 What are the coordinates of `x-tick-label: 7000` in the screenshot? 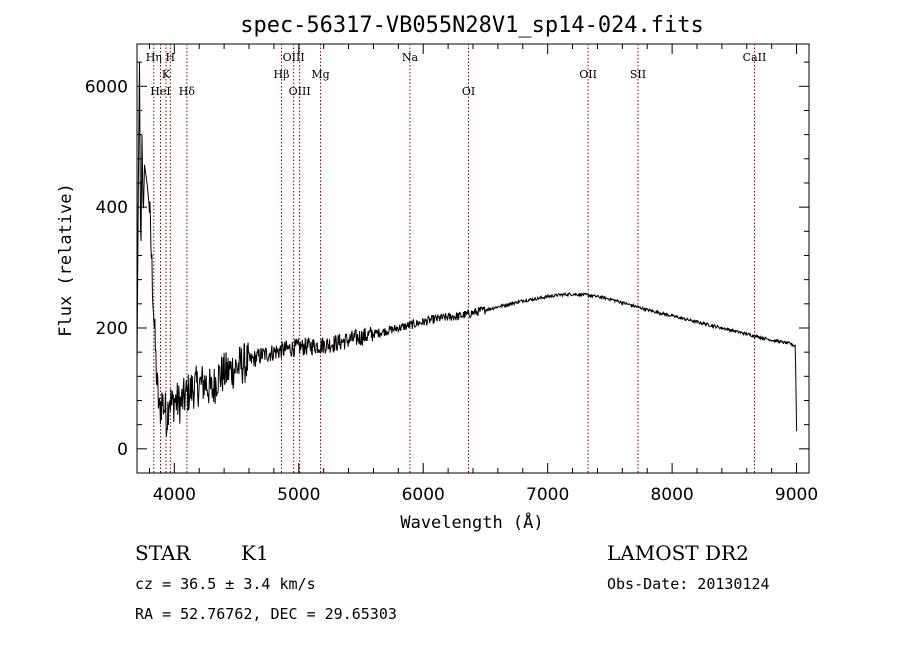 It's located at (547, 495).